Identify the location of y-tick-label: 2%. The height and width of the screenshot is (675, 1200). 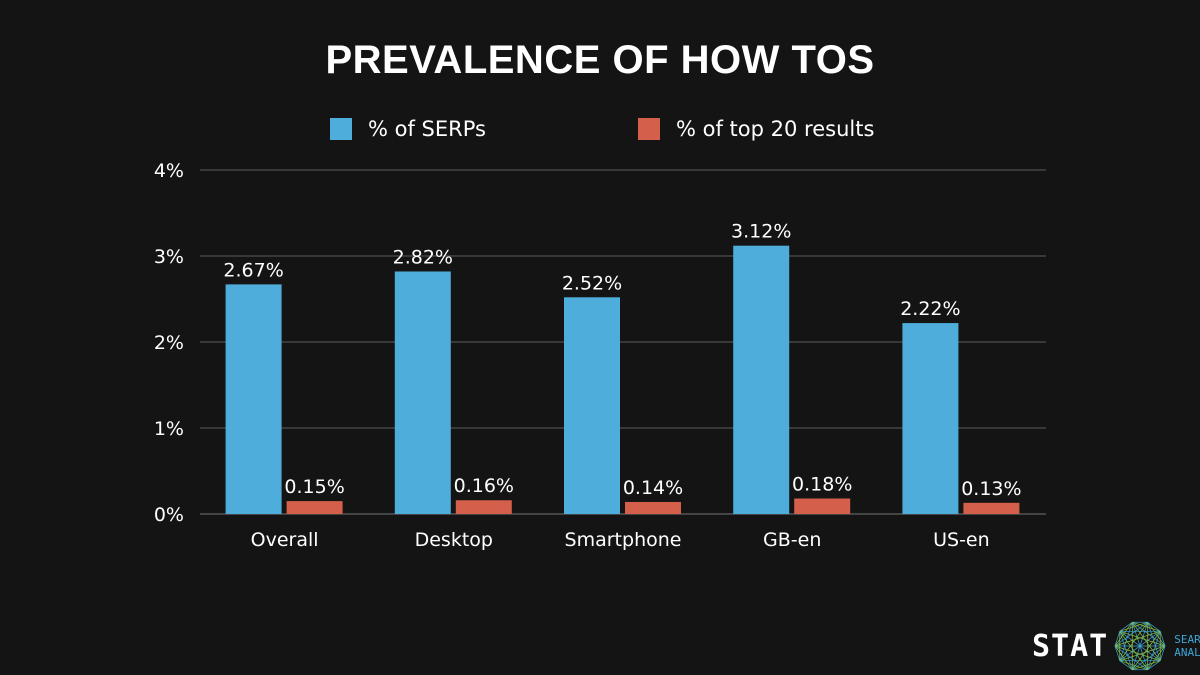
(169, 343).